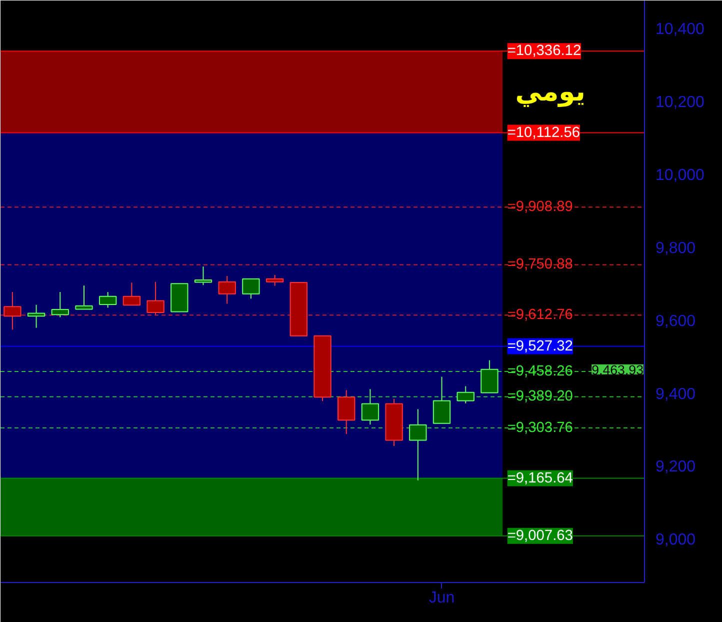 The image size is (722, 622). What do you see at coordinates (680, 29) in the screenshot?
I see `y-tick-label: 10,400` at bounding box center [680, 29].